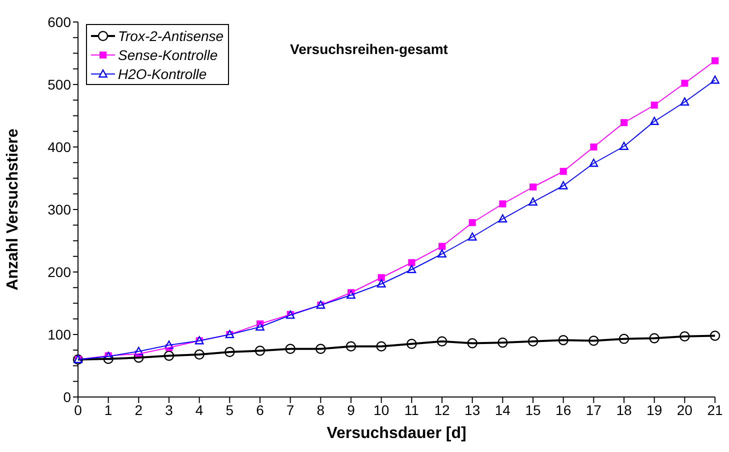 The height and width of the screenshot is (452, 729). Describe the element at coordinates (320, 410) in the screenshot. I see `x-tick-label: 8` at that location.